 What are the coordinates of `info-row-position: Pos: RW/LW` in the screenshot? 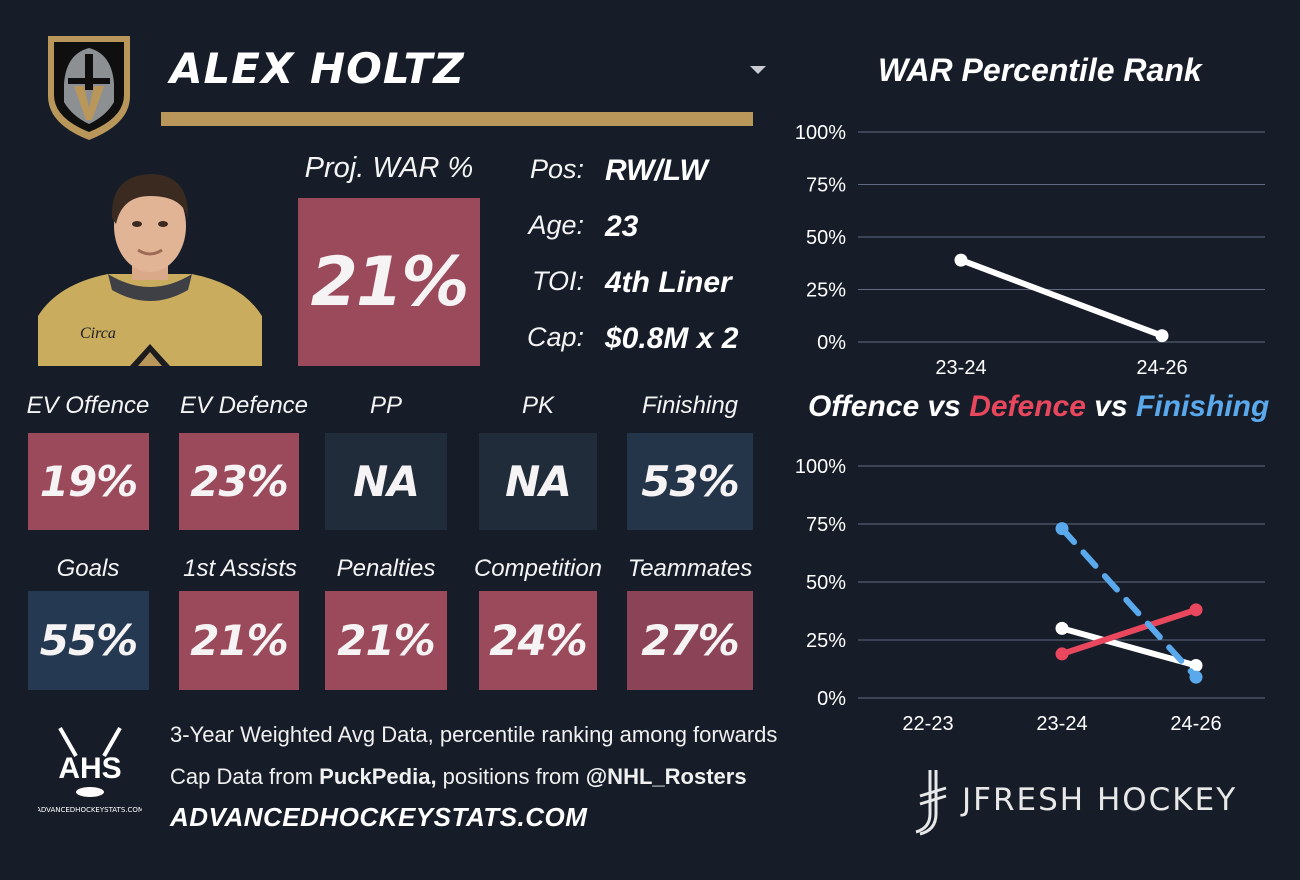 It's located at (635, 174).